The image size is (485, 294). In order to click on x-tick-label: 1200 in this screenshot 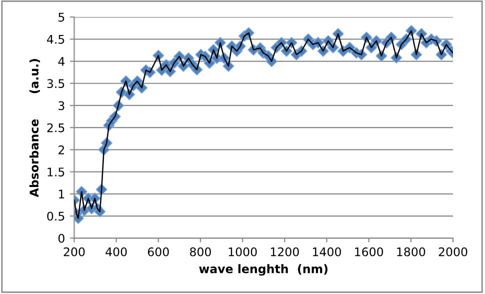, I will do `click(284, 251)`.